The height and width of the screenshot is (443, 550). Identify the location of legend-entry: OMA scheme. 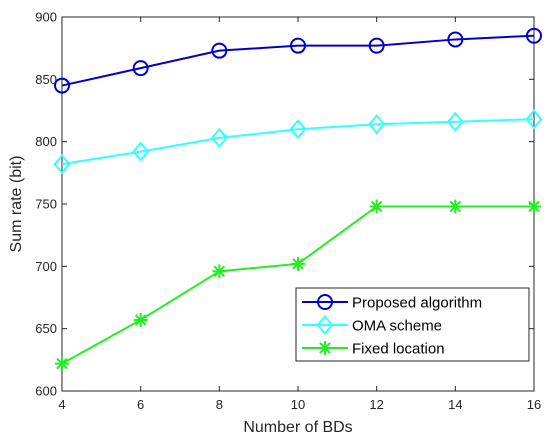
(372, 325).